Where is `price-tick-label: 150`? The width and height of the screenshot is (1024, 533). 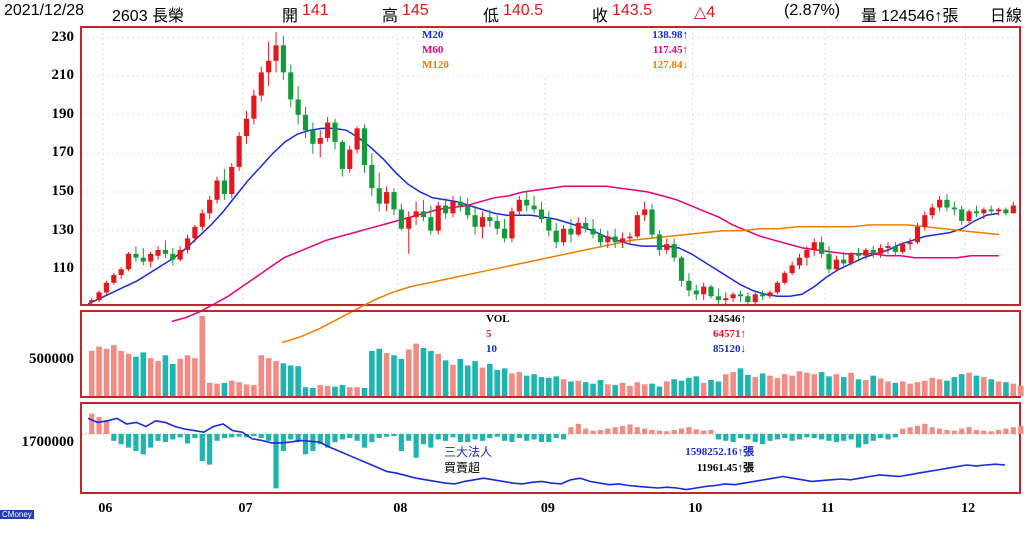
price-tick-label: 150 is located at coordinates (63, 191).